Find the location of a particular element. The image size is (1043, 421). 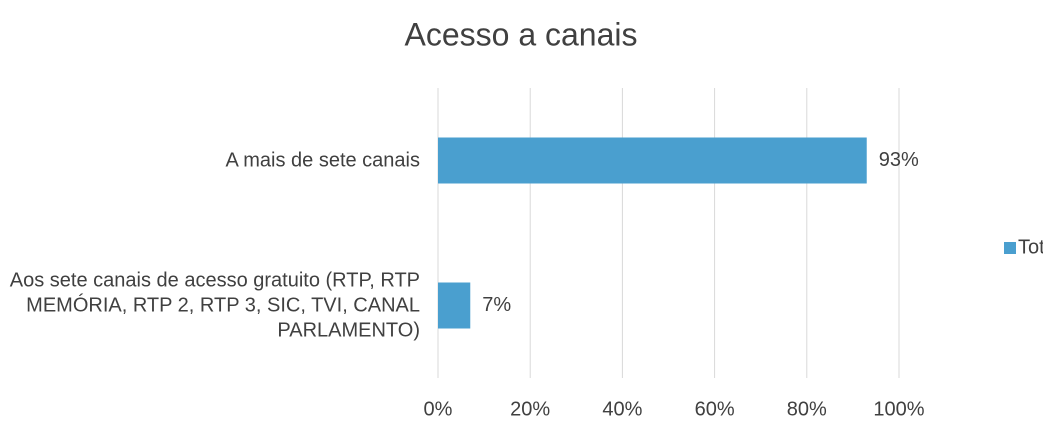

x-tick-label: 40% is located at coordinates (622, 409).